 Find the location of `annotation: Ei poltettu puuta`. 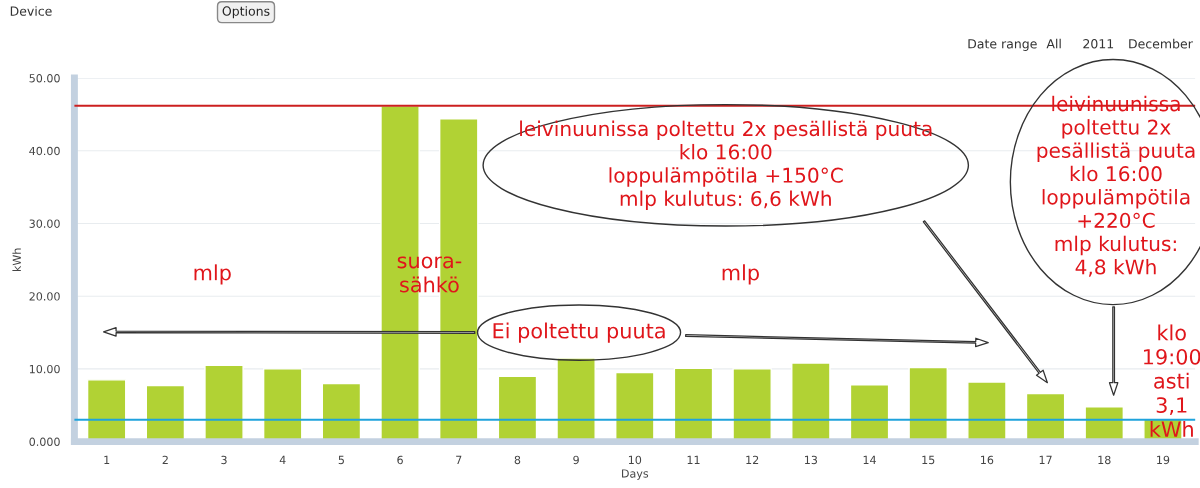

annotation: Ei poltettu puuta is located at coordinates (579, 332).